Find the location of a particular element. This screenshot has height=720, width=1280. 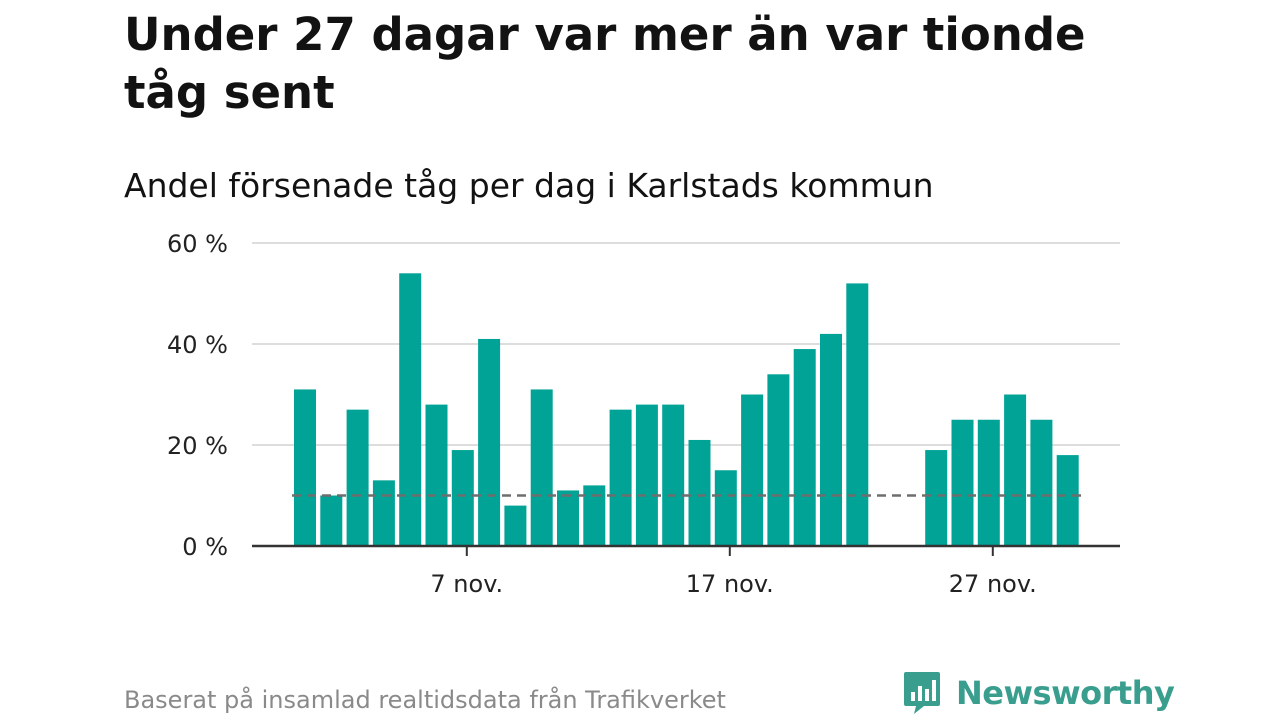

y-tick-label: 40 % is located at coordinates (197, 345).